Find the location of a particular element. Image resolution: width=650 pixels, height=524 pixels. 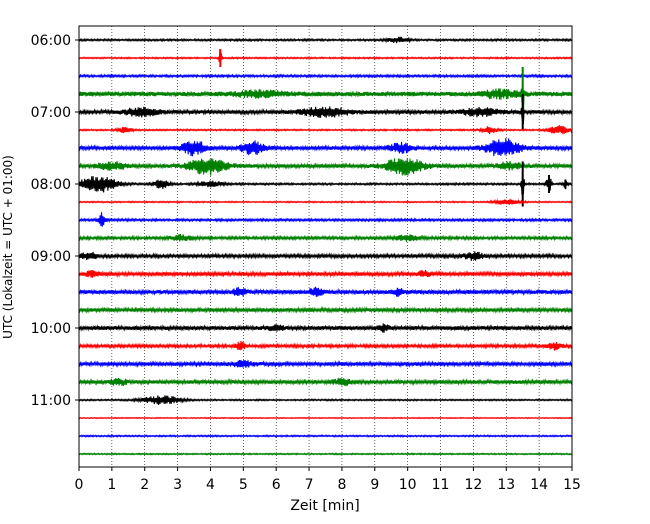

x-tick-label: 14 is located at coordinates (539, 485).